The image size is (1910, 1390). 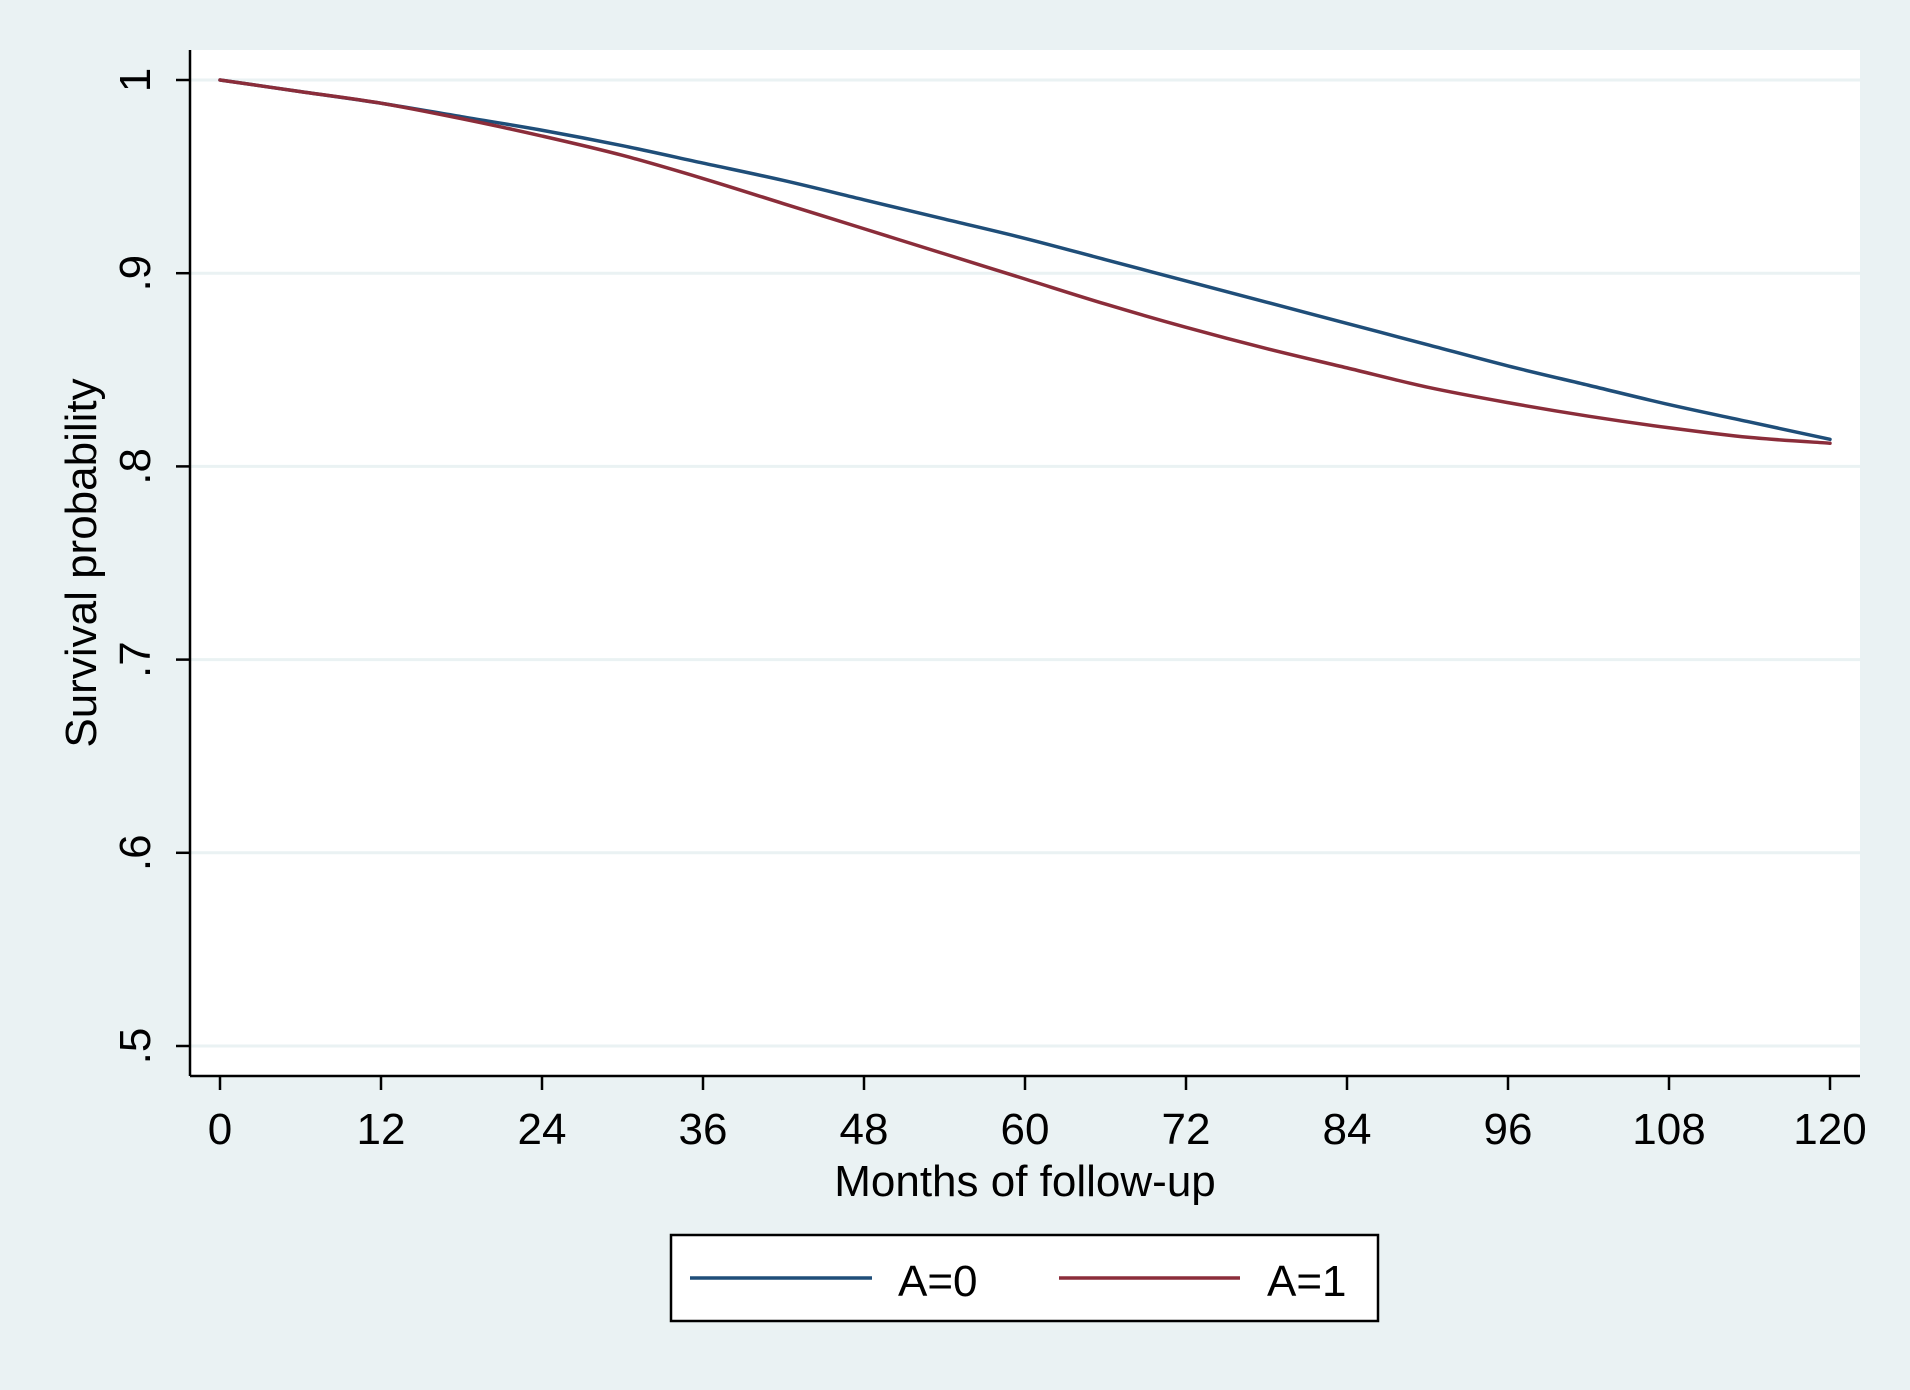 What do you see at coordinates (1025, 1181) in the screenshot?
I see `x-axis-title: Months of follow-up` at bounding box center [1025, 1181].